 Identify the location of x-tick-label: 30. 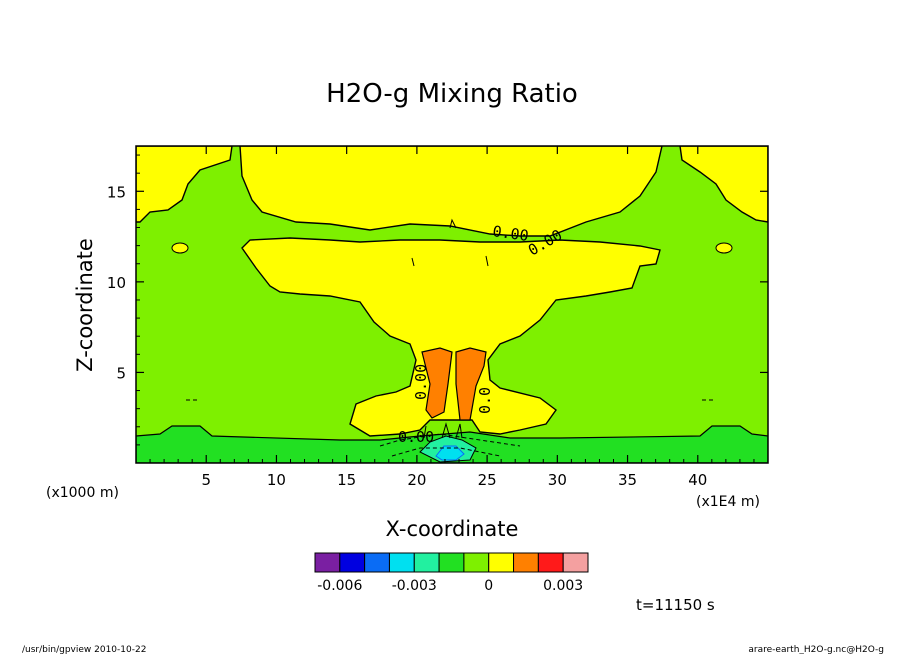
(557, 480).